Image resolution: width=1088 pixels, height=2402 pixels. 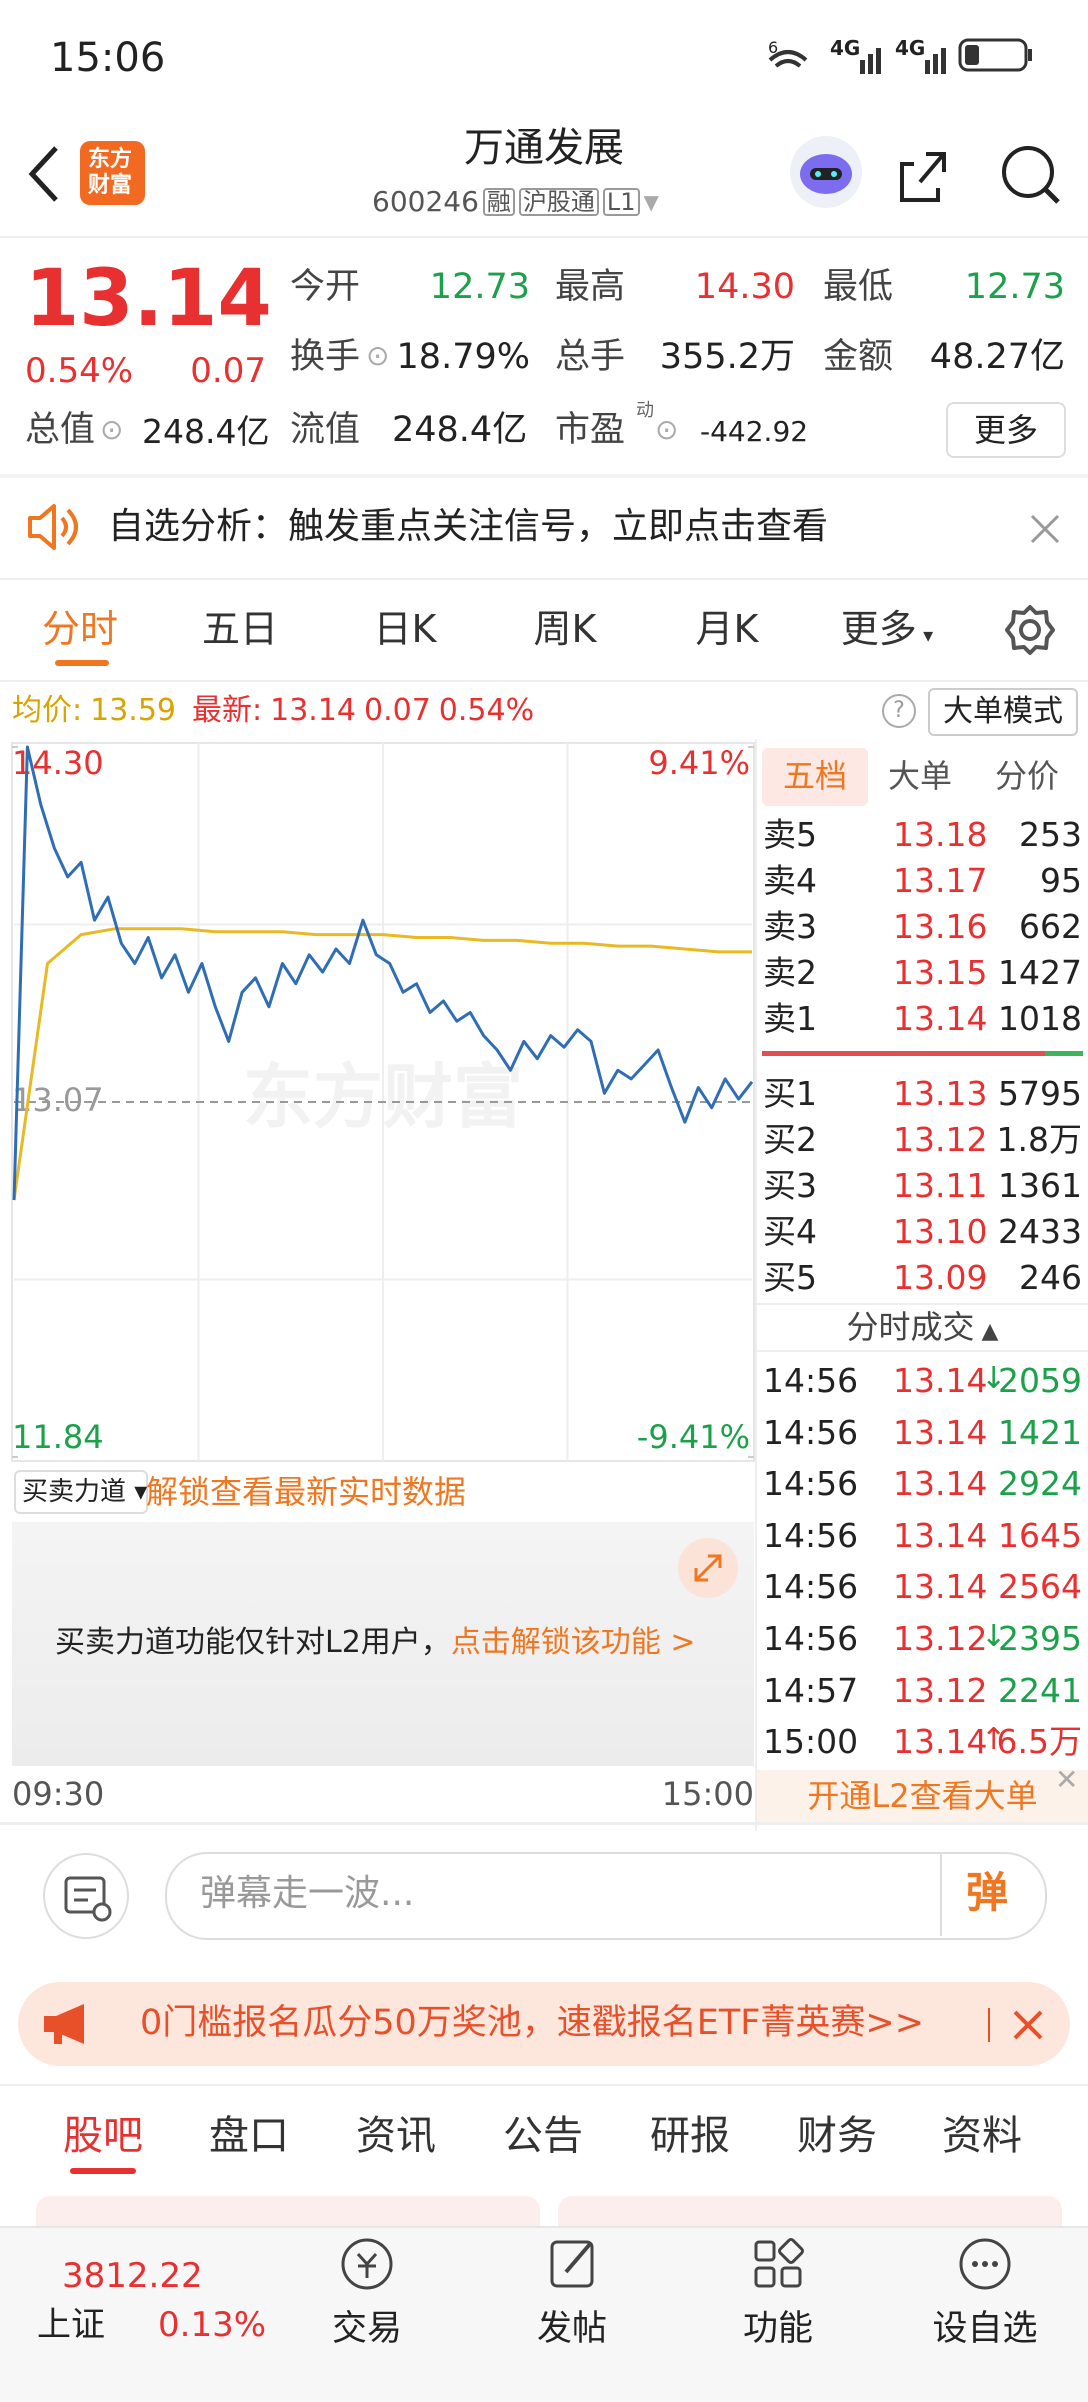 I want to click on x-tick-label: 15:00, so click(x=707, y=1794).